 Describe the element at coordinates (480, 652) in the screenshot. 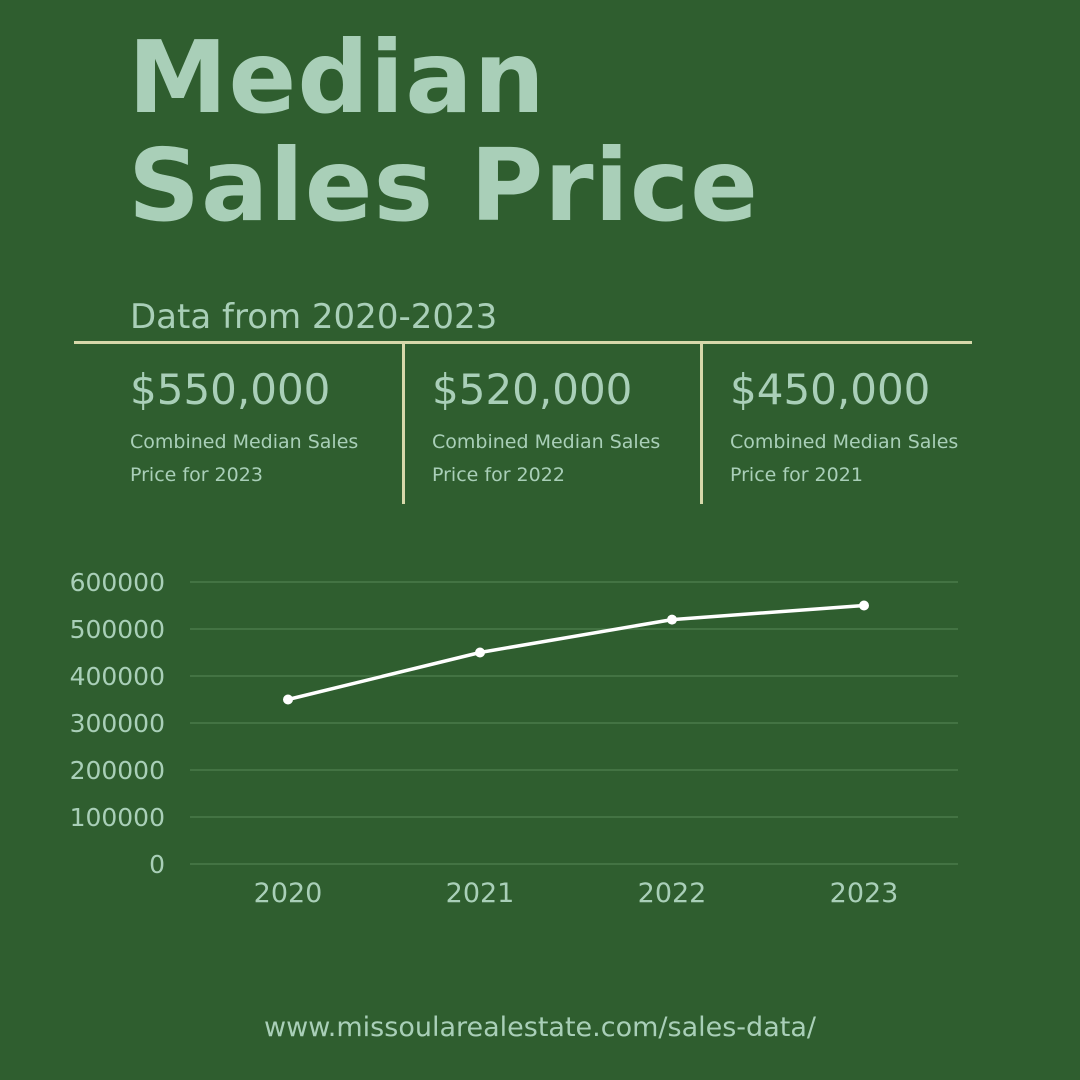

I see `data-point-2021` at that location.